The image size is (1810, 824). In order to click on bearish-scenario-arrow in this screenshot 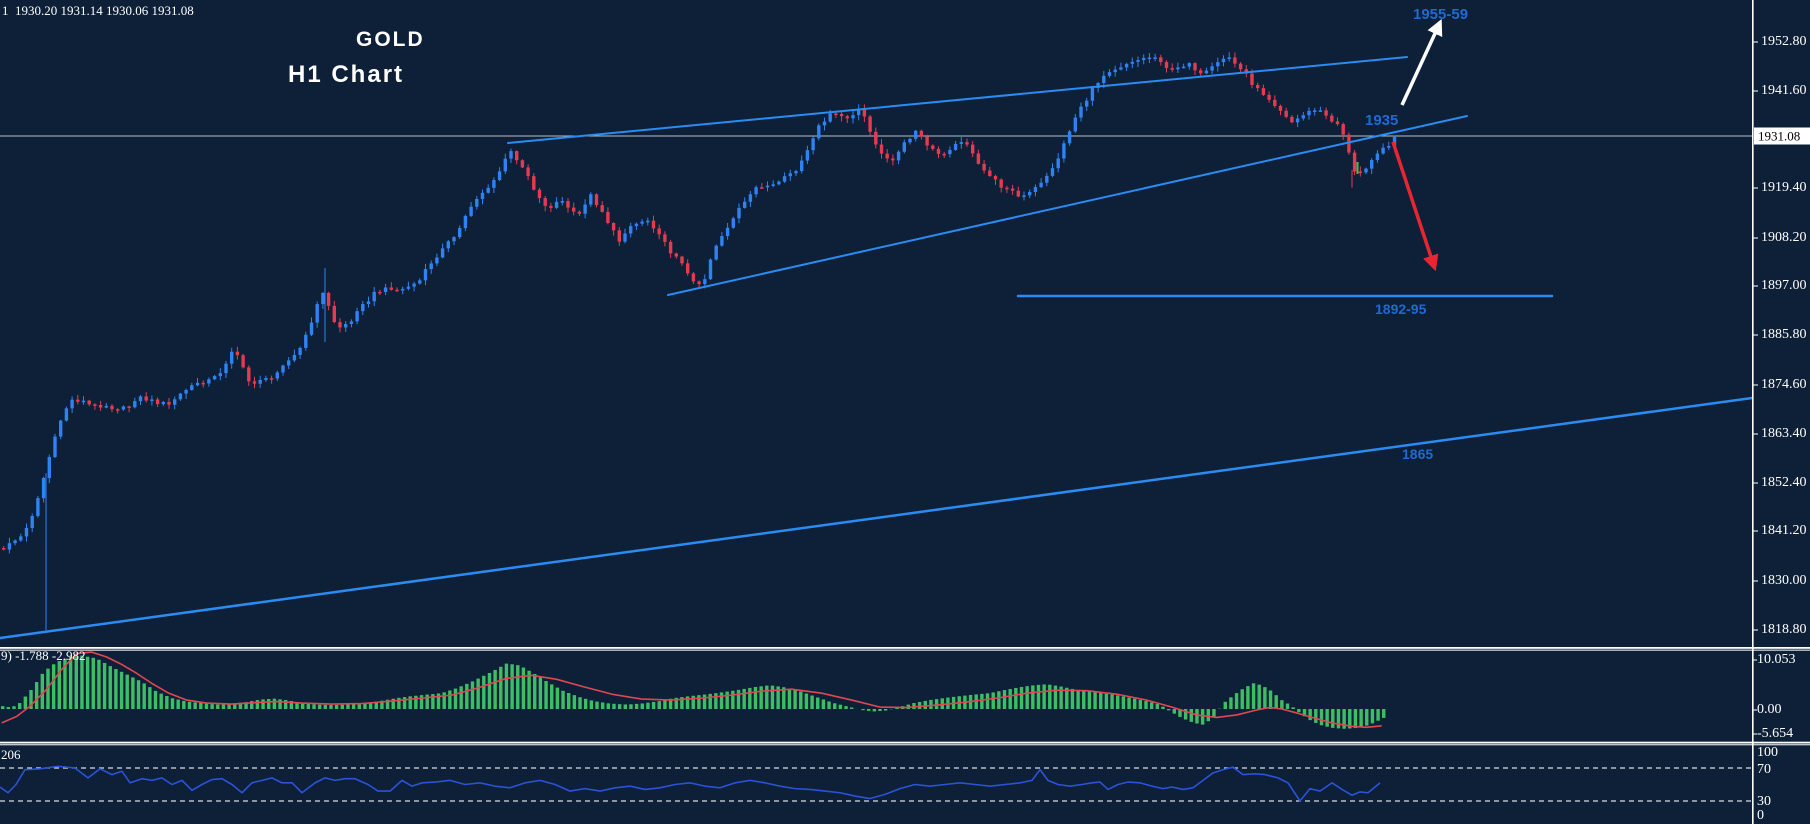, I will do `click(1415, 206)`.